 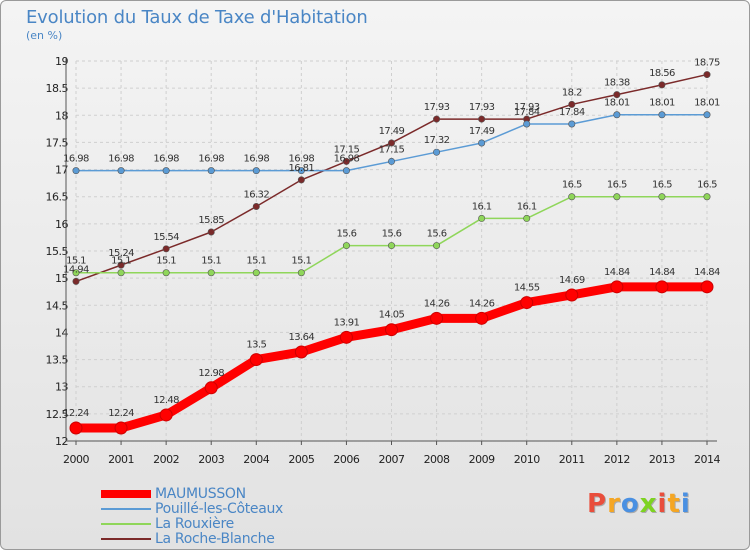 I want to click on y-tick-label: 15, so click(x=61, y=278).